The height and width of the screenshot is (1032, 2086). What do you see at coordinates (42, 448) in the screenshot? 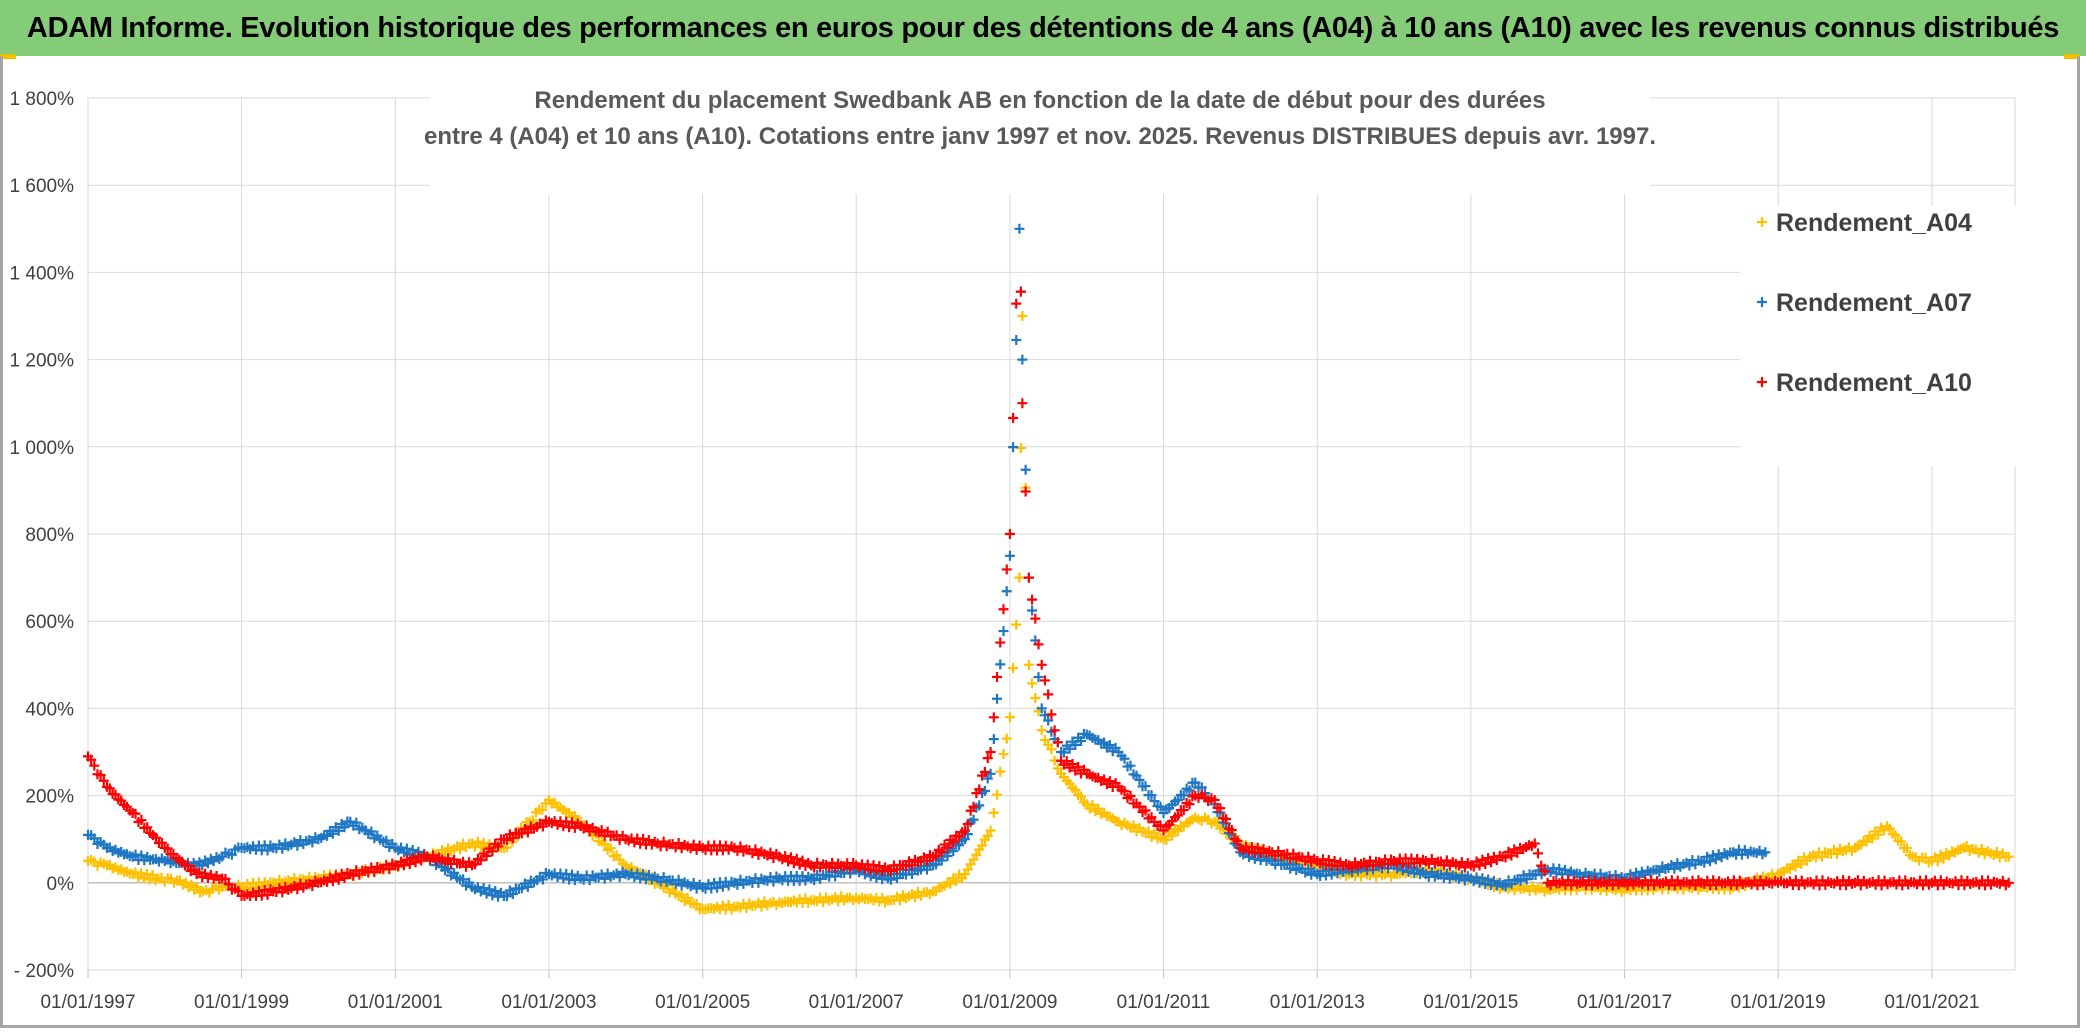
I see `y-tick-label: 1 000%` at bounding box center [42, 448].